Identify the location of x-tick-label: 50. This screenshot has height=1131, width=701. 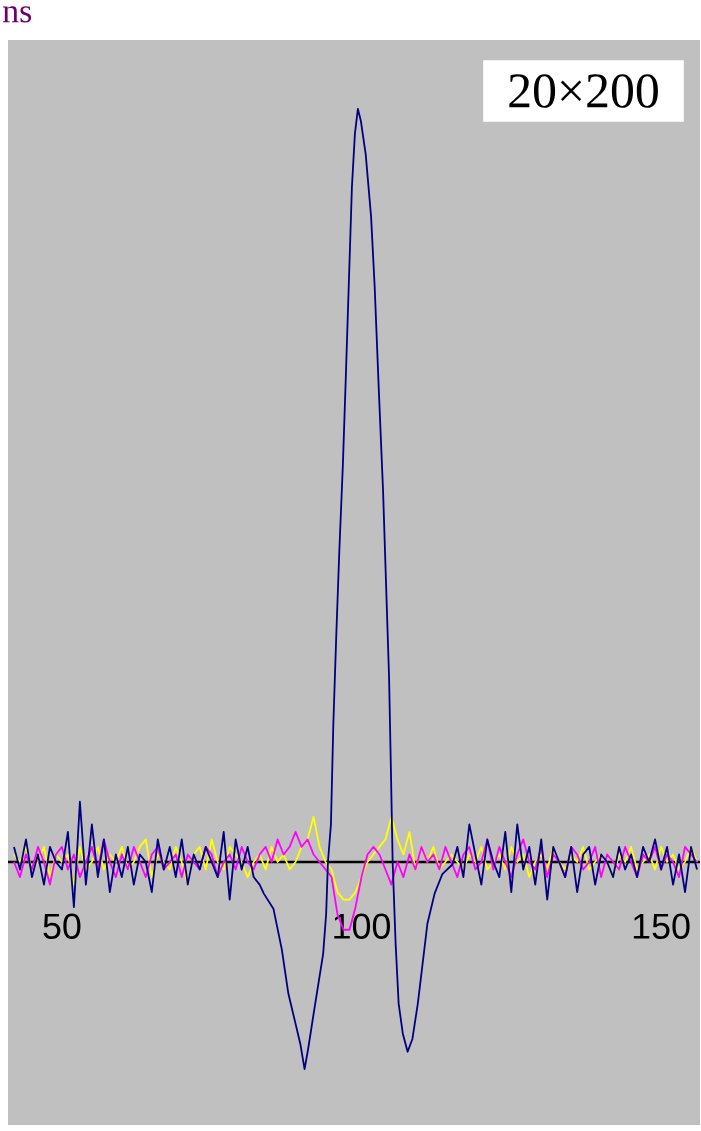
(62, 926).